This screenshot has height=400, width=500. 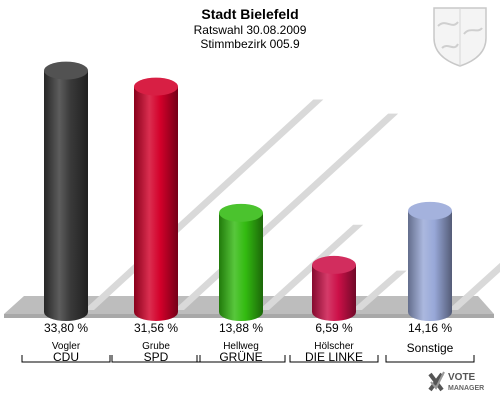 What do you see at coordinates (466, 388) in the screenshot?
I see `logo-manager-text: MANAGER` at bounding box center [466, 388].